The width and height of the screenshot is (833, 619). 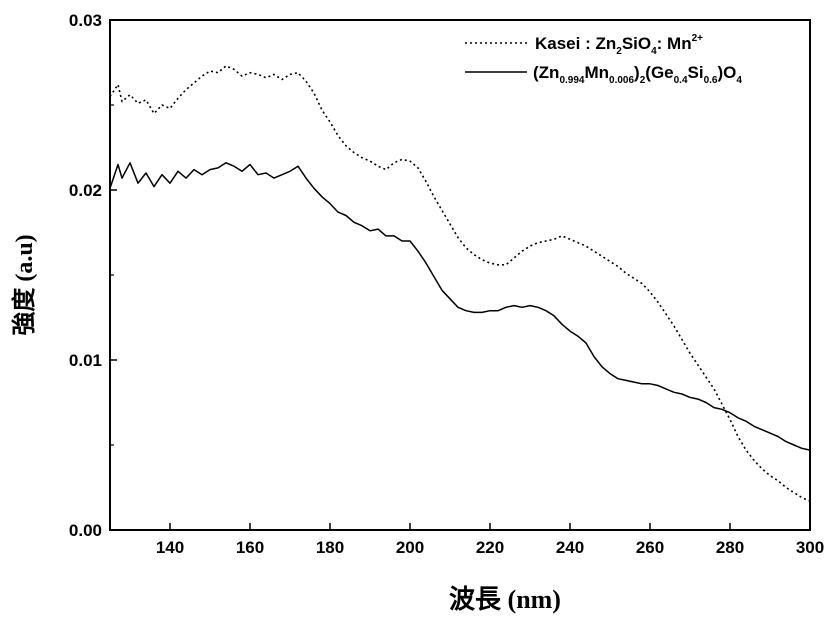 What do you see at coordinates (490, 547) in the screenshot?
I see `x-tick-label: 220` at bounding box center [490, 547].